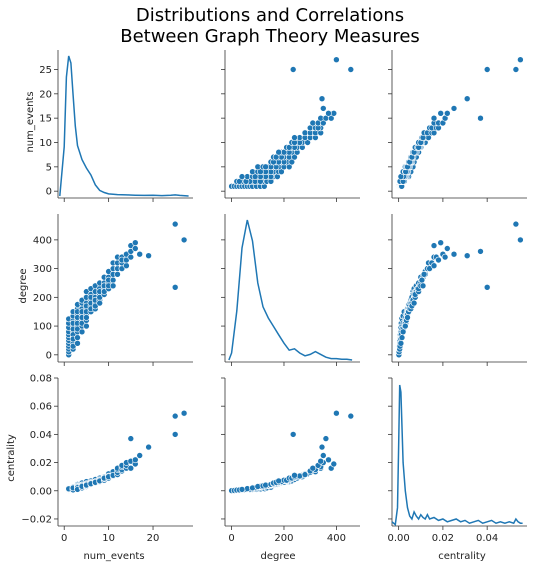 This screenshot has height=570, width=539. What do you see at coordinates (45, 143) in the screenshot?
I see `y-tick-label-num_events: 10` at bounding box center [45, 143].